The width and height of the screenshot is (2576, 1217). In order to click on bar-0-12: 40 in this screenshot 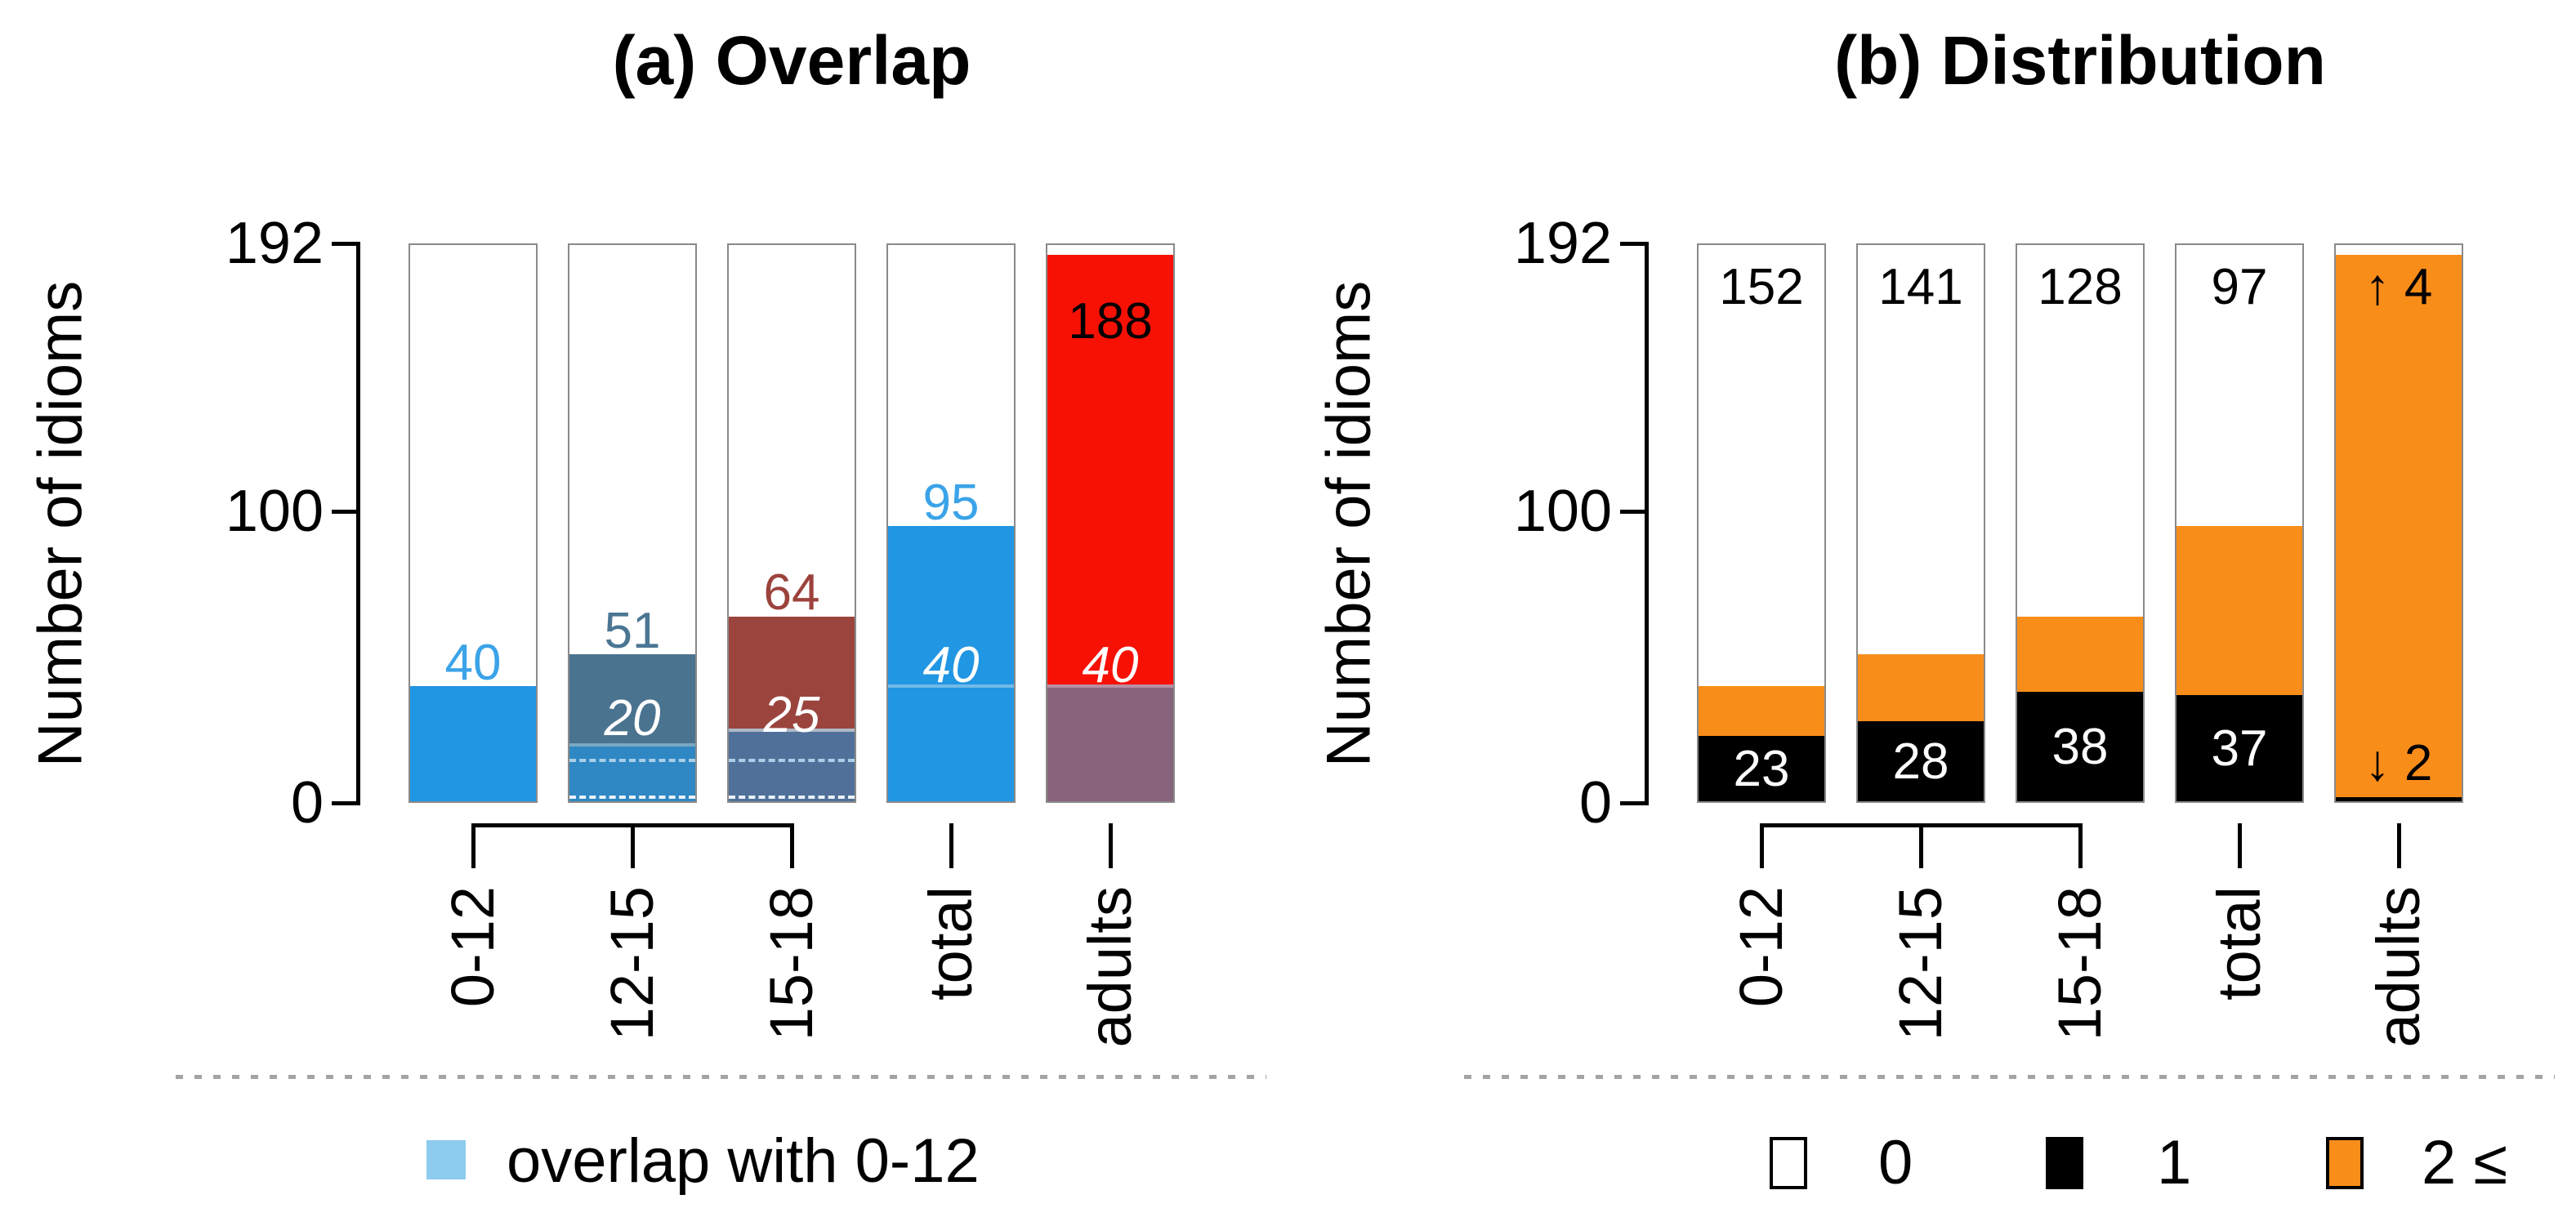, I will do `click(473, 523)`.